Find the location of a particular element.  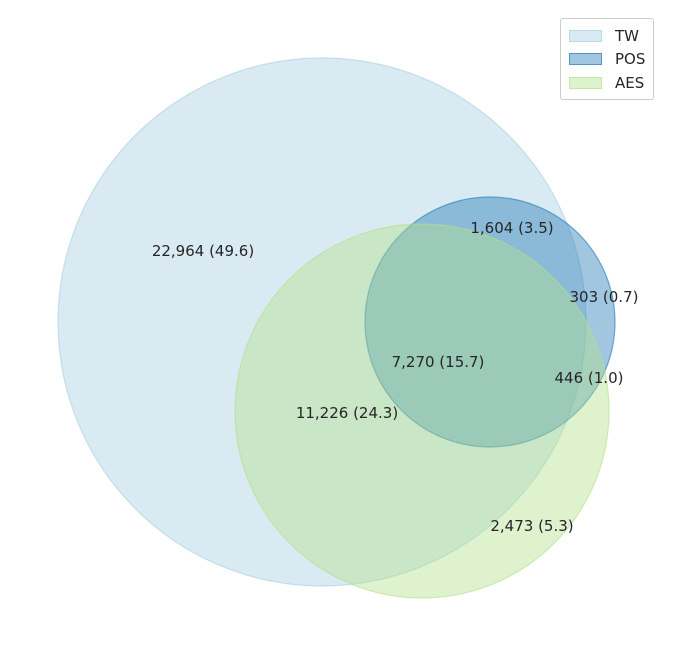

region-label-tw-pos-aes: 7,270 (15.7) is located at coordinates (438, 362).